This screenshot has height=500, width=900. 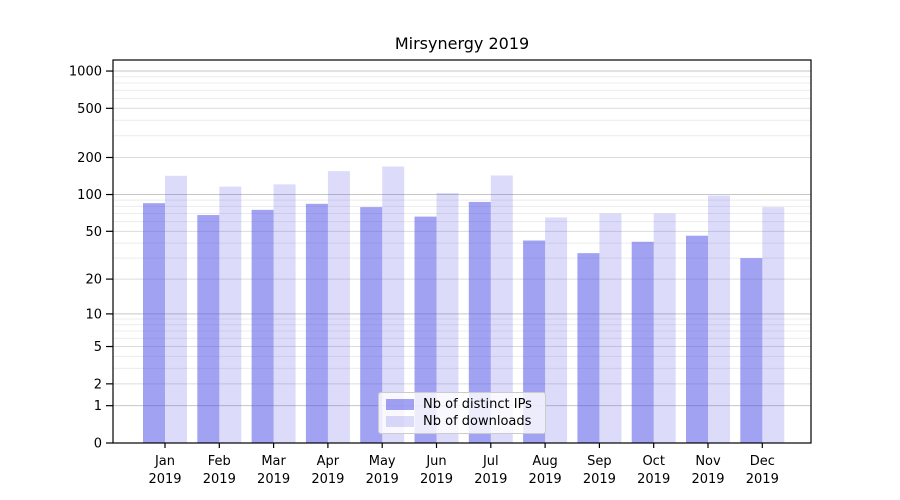 I want to click on bar-distinct-ips-jun, so click(x=425, y=329).